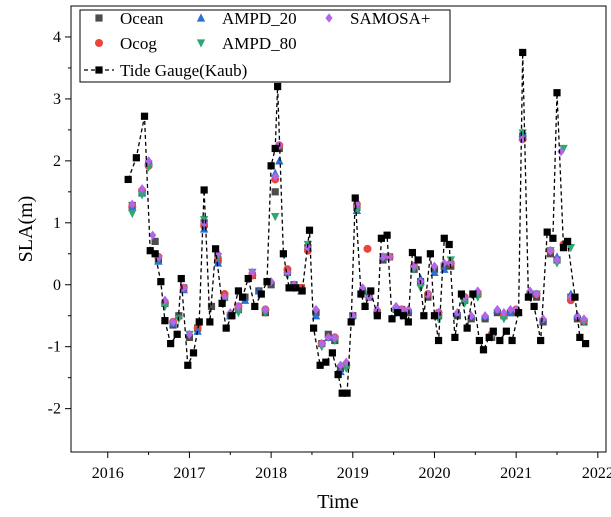  I want to click on legend-item: SAMOSA+, so click(377, 18).